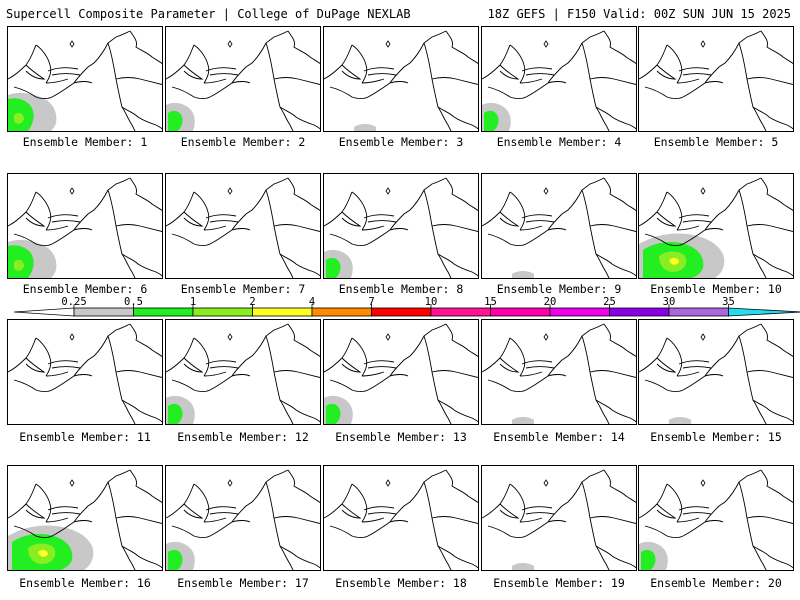 The image size is (800, 600). What do you see at coordinates (401, 583) in the screenshot?
I see `ensemble-member-caption: Ensemble Member: 18` at bounding box center [401, 583].